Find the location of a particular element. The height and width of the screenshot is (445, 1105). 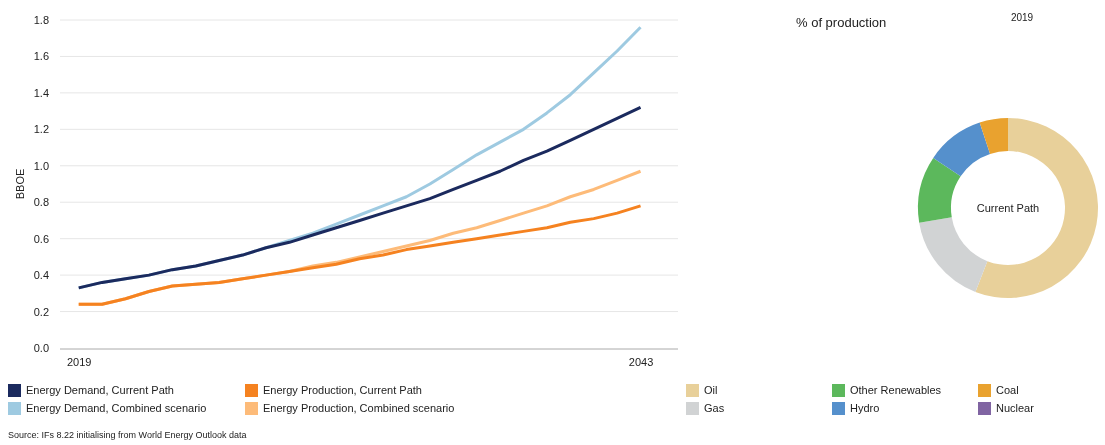

legend-label: Energy Production, Current Path is located at coordinates (342, 390).